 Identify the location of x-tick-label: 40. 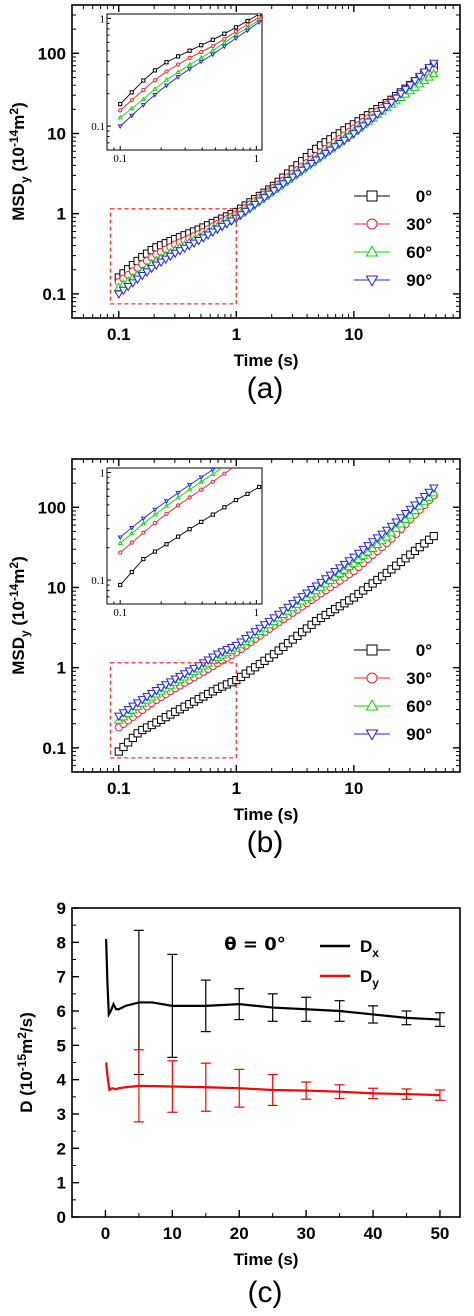
(373, 1233).